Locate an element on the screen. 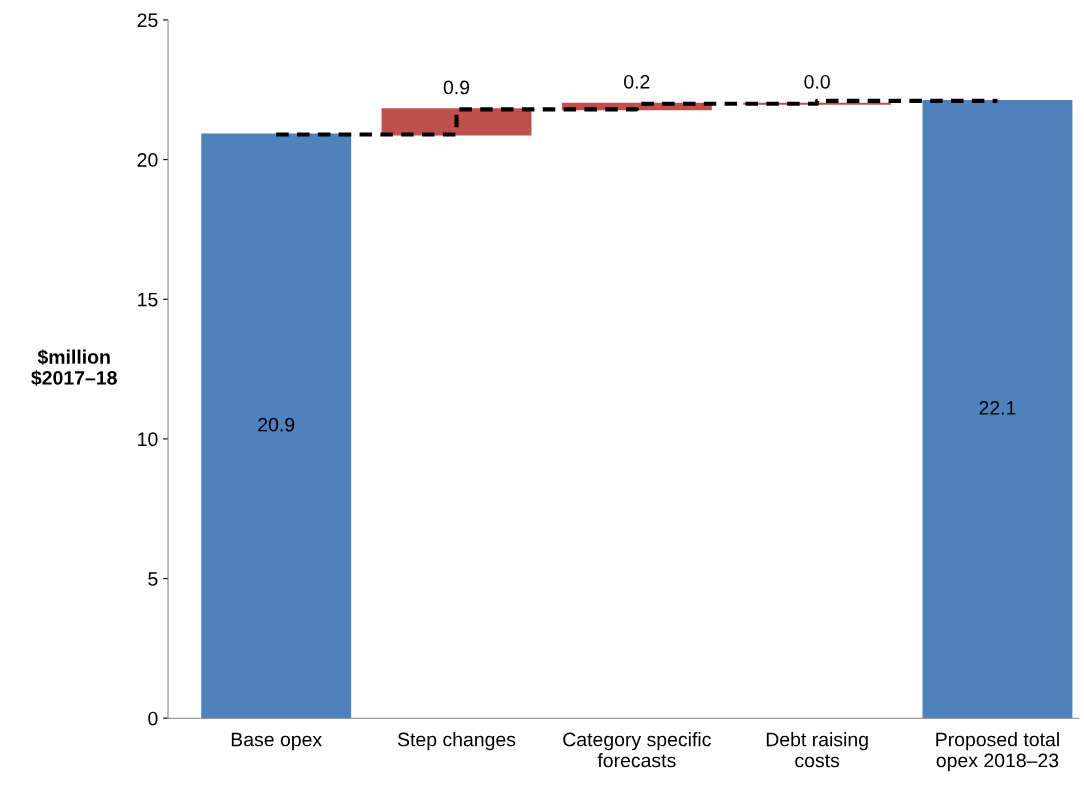  data-label: 0.0 is located at coordinates (817, 81).